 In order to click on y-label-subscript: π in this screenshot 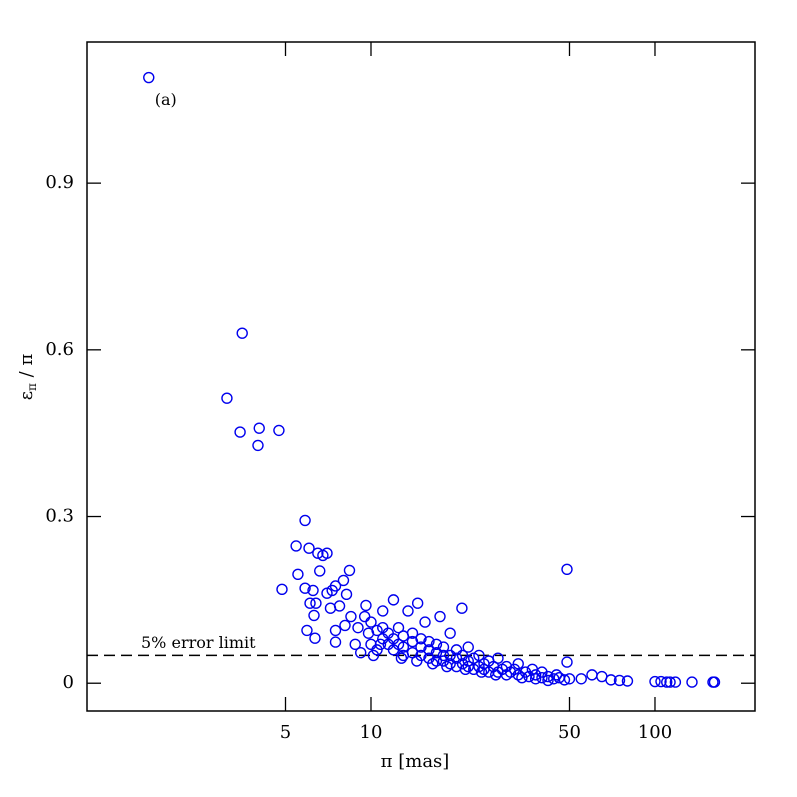, I will do `click(32, 387)`.